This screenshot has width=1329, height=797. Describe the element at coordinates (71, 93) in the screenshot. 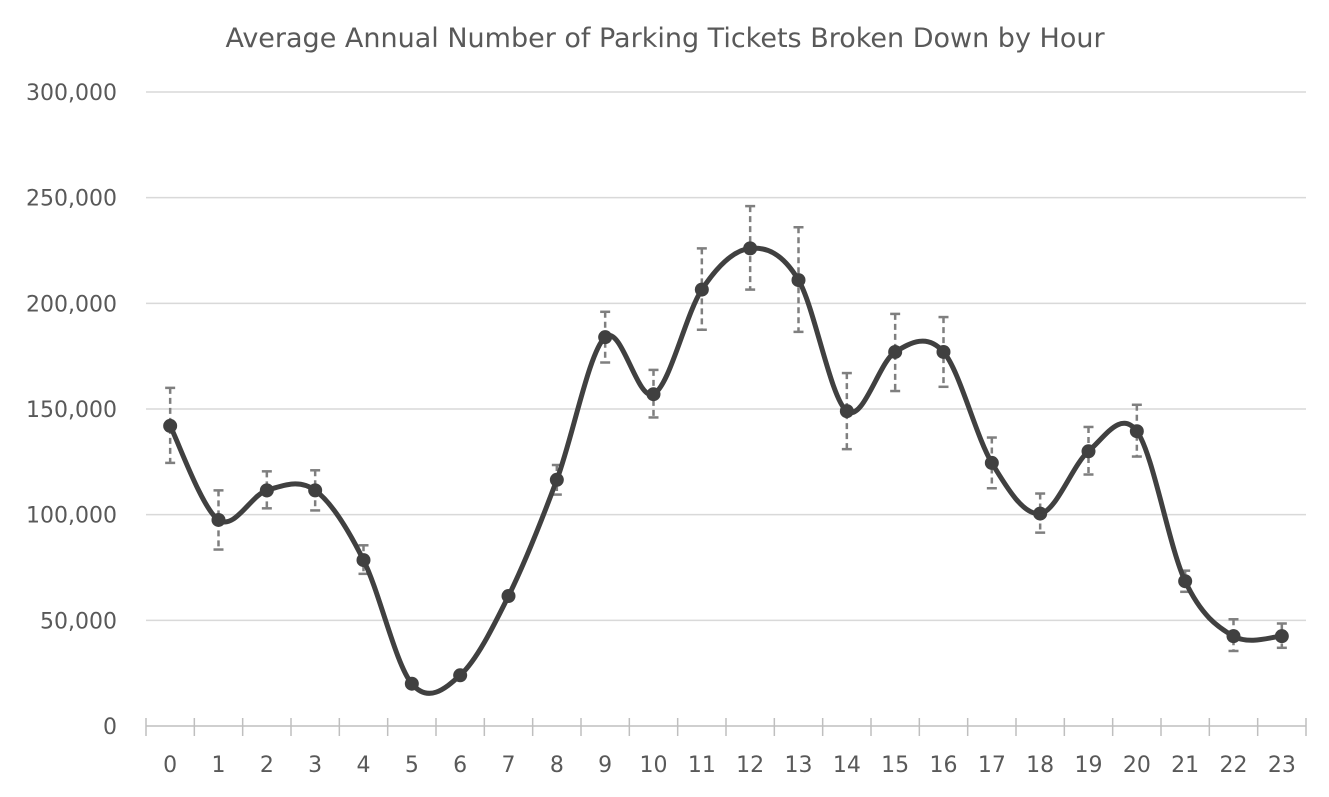

I see `y-tick-label: 300,000` at that location.